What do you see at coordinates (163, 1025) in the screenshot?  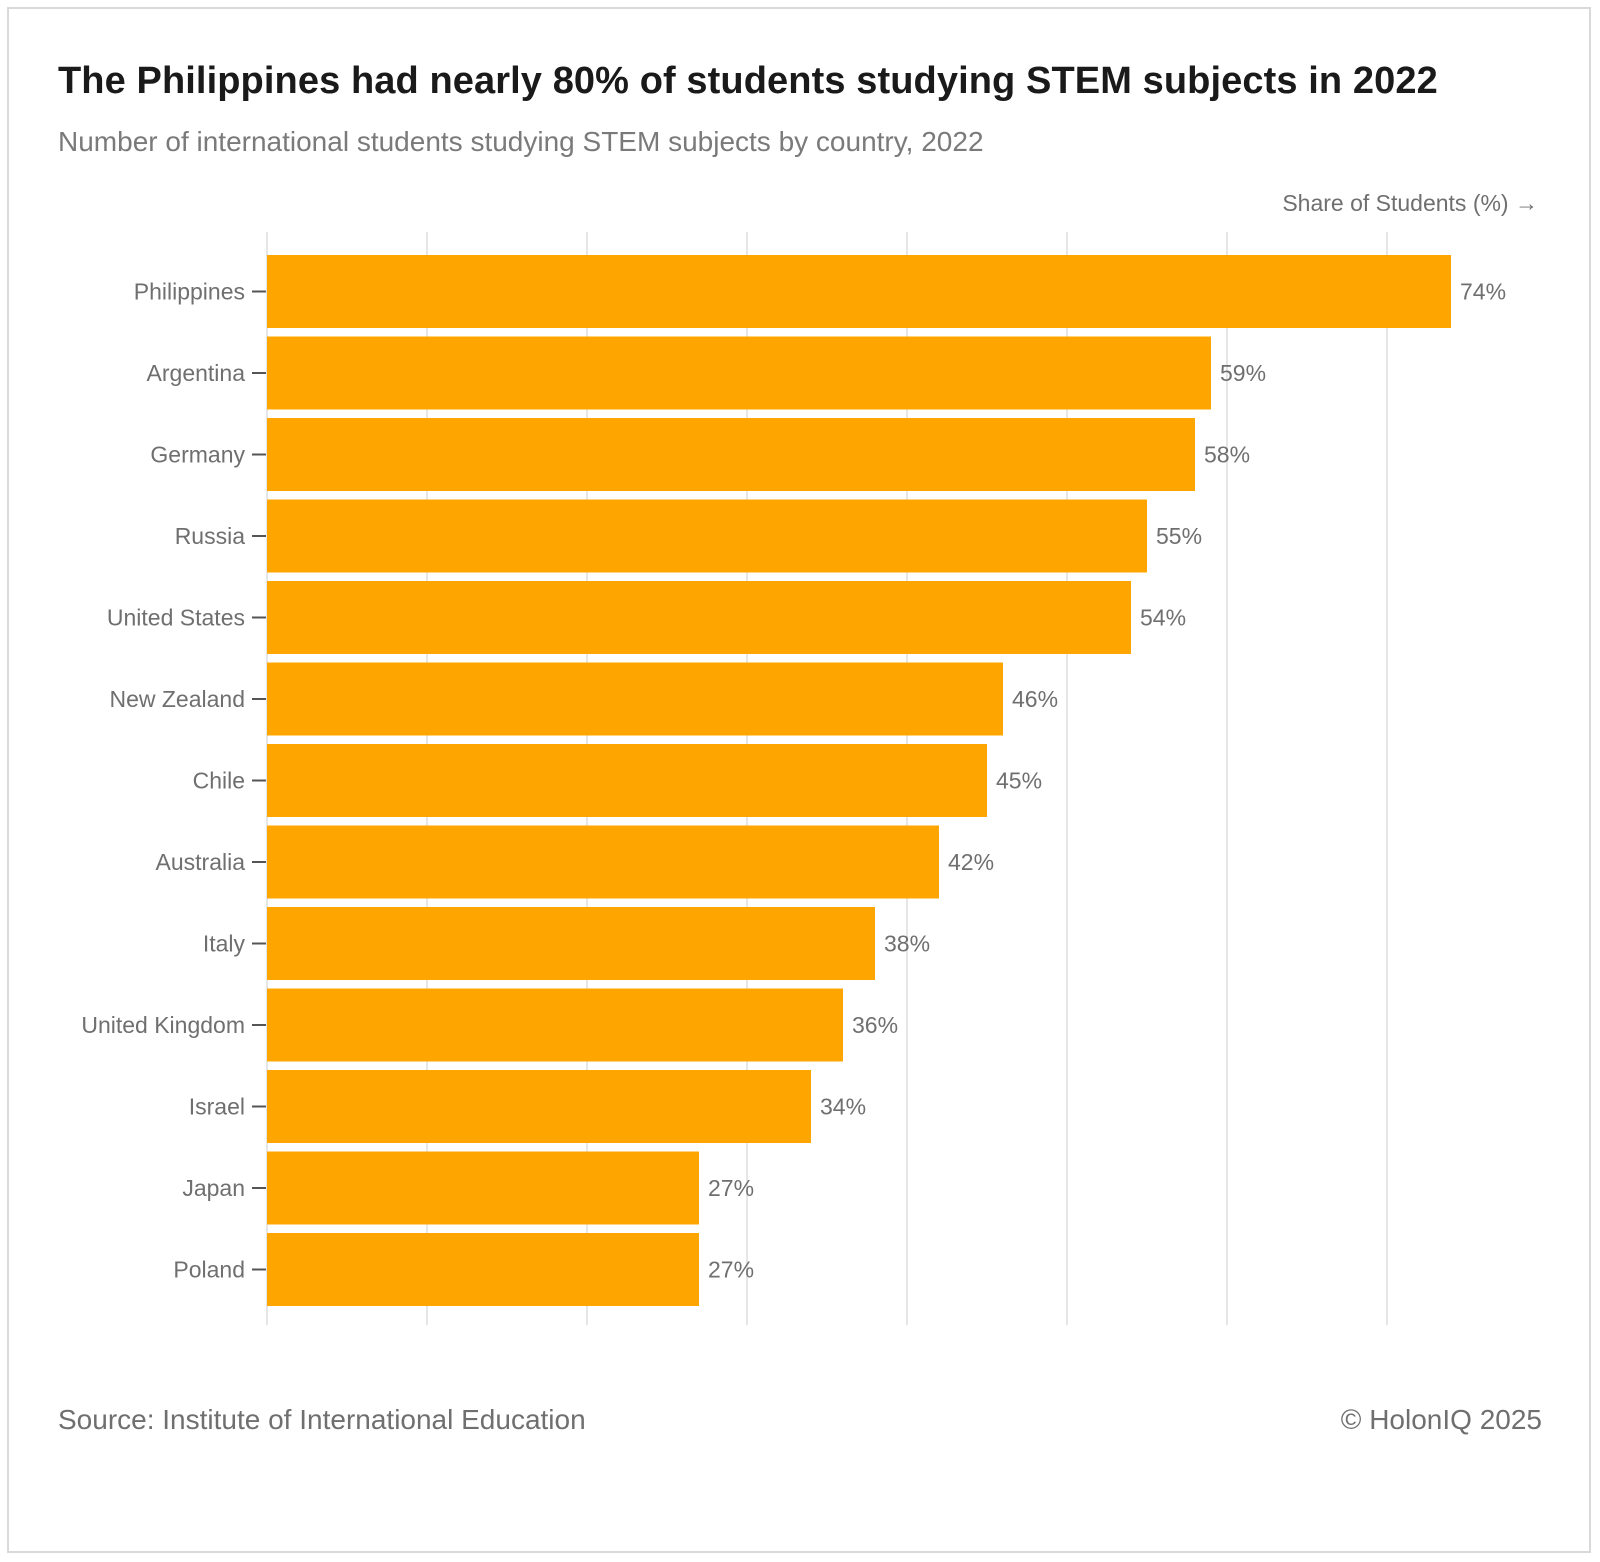 I see `y-tick-label: United Kingdom` at bounding box center [163, 1025].